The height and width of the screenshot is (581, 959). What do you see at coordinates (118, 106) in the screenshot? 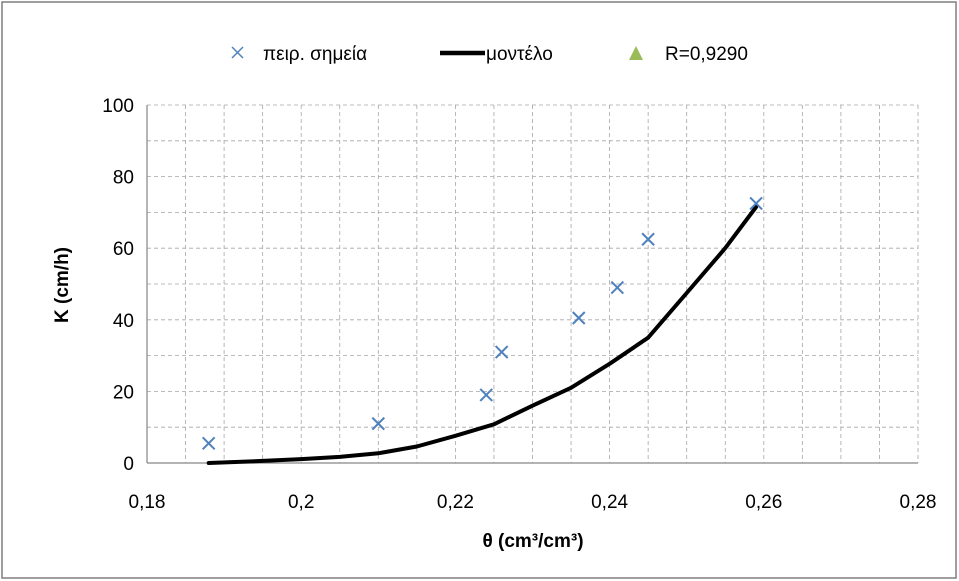
I see `y-tick-label: 100` at bounding box center [118, 106].